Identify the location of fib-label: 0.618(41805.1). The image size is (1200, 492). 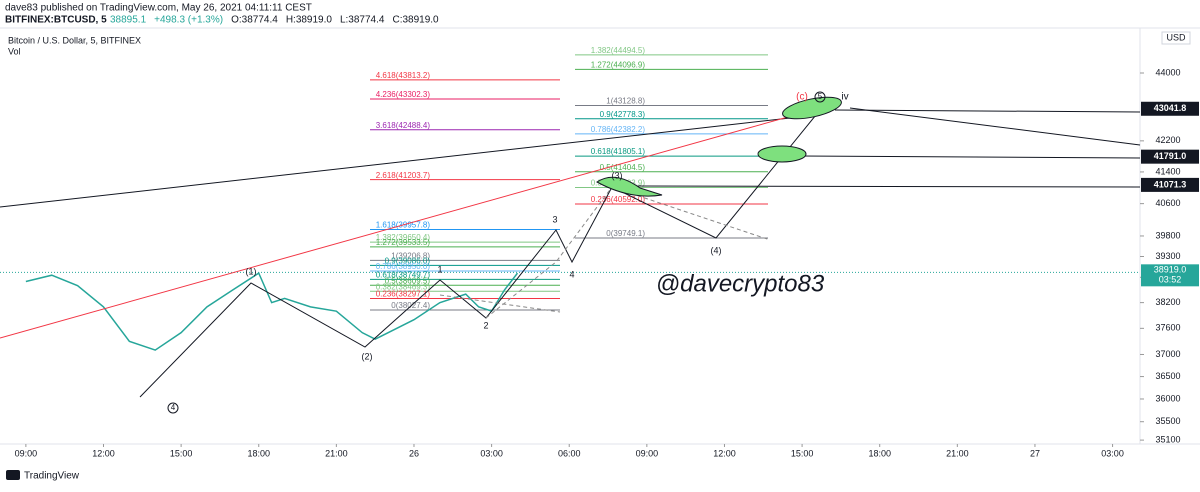
(618, 151).